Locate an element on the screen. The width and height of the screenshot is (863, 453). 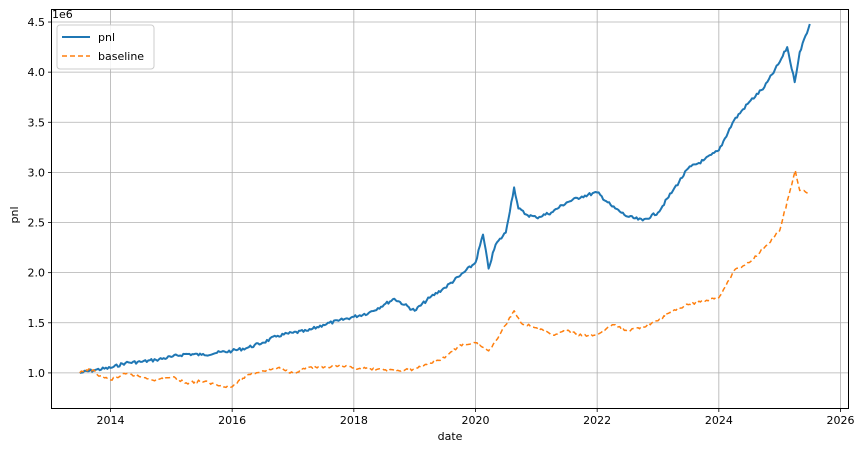
y-tick-label: 3.0 is located at coordinates (37, 172).